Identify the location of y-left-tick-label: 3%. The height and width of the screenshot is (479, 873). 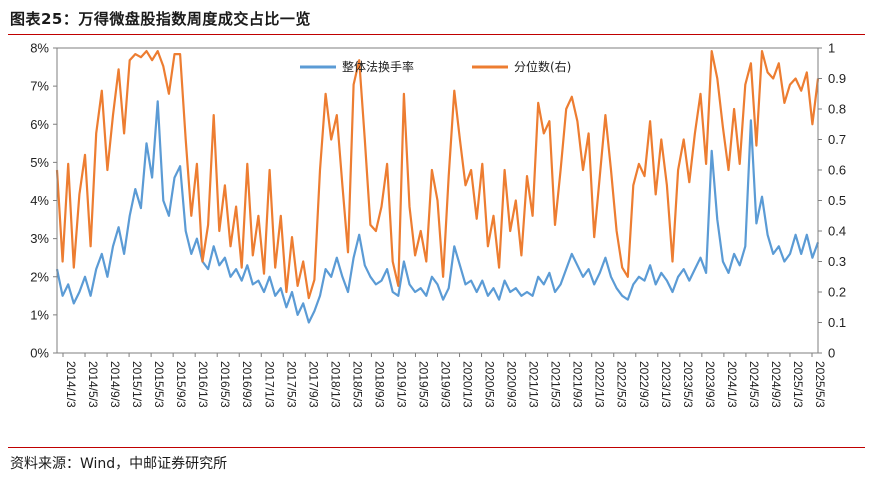
(39, 238).